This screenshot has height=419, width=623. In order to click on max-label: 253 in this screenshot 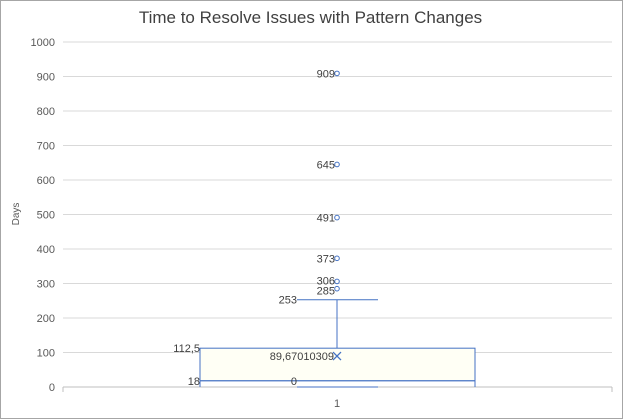, I will do `click(288, 301)`.